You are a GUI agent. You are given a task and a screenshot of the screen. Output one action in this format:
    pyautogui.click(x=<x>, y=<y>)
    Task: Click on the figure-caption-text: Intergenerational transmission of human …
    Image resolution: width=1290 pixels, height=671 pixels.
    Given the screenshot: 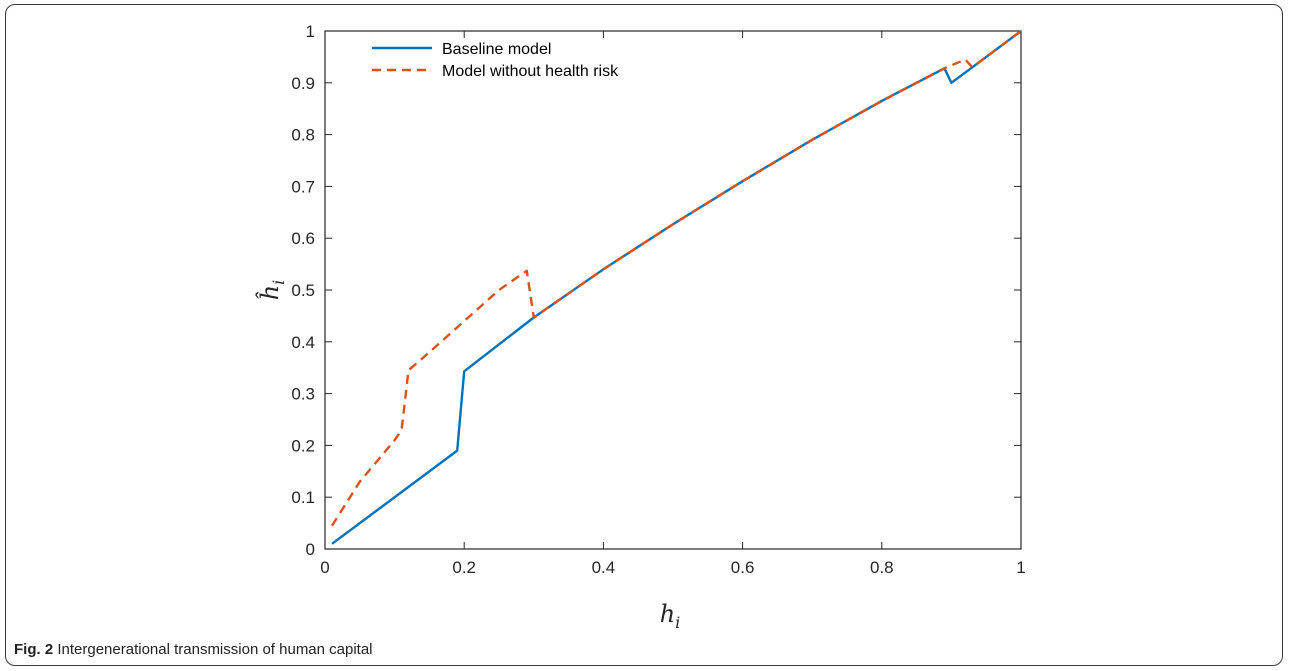 What is the action you would take?
    pyautogui.click(x=215, y=649)
    